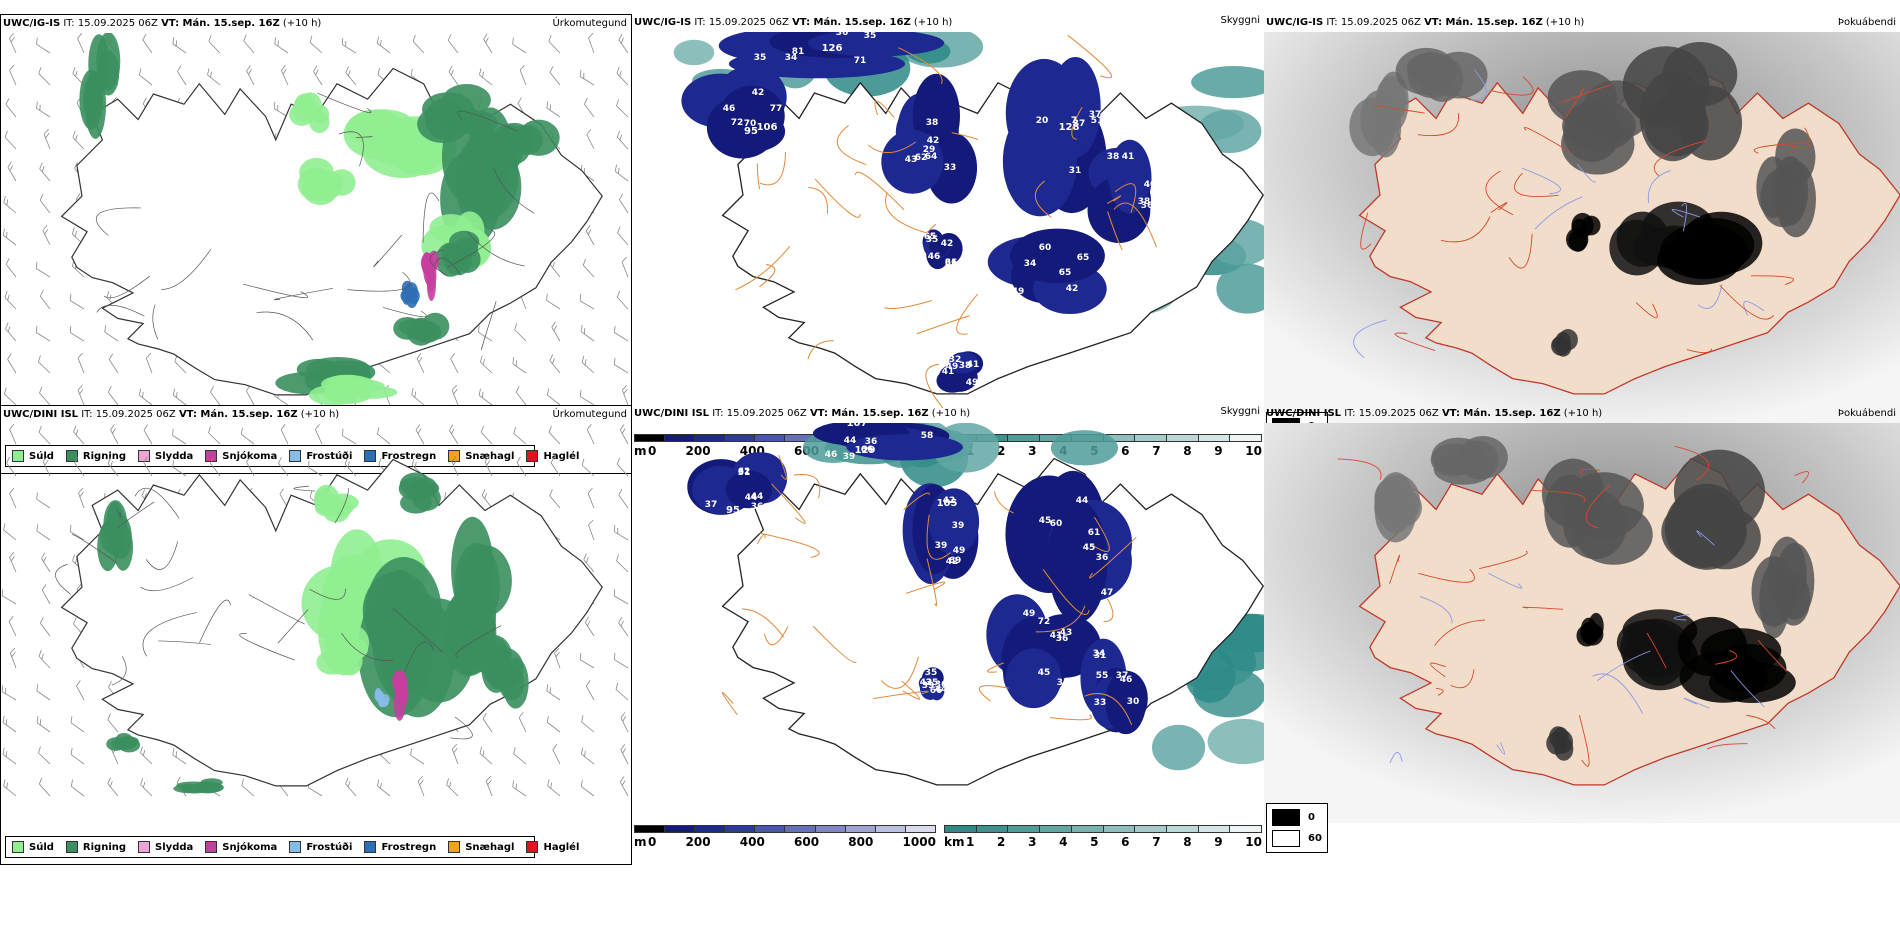 This screenshot has height=950, width=1900. I want to click on colorbar-tick: 1000, so click(919, 842).